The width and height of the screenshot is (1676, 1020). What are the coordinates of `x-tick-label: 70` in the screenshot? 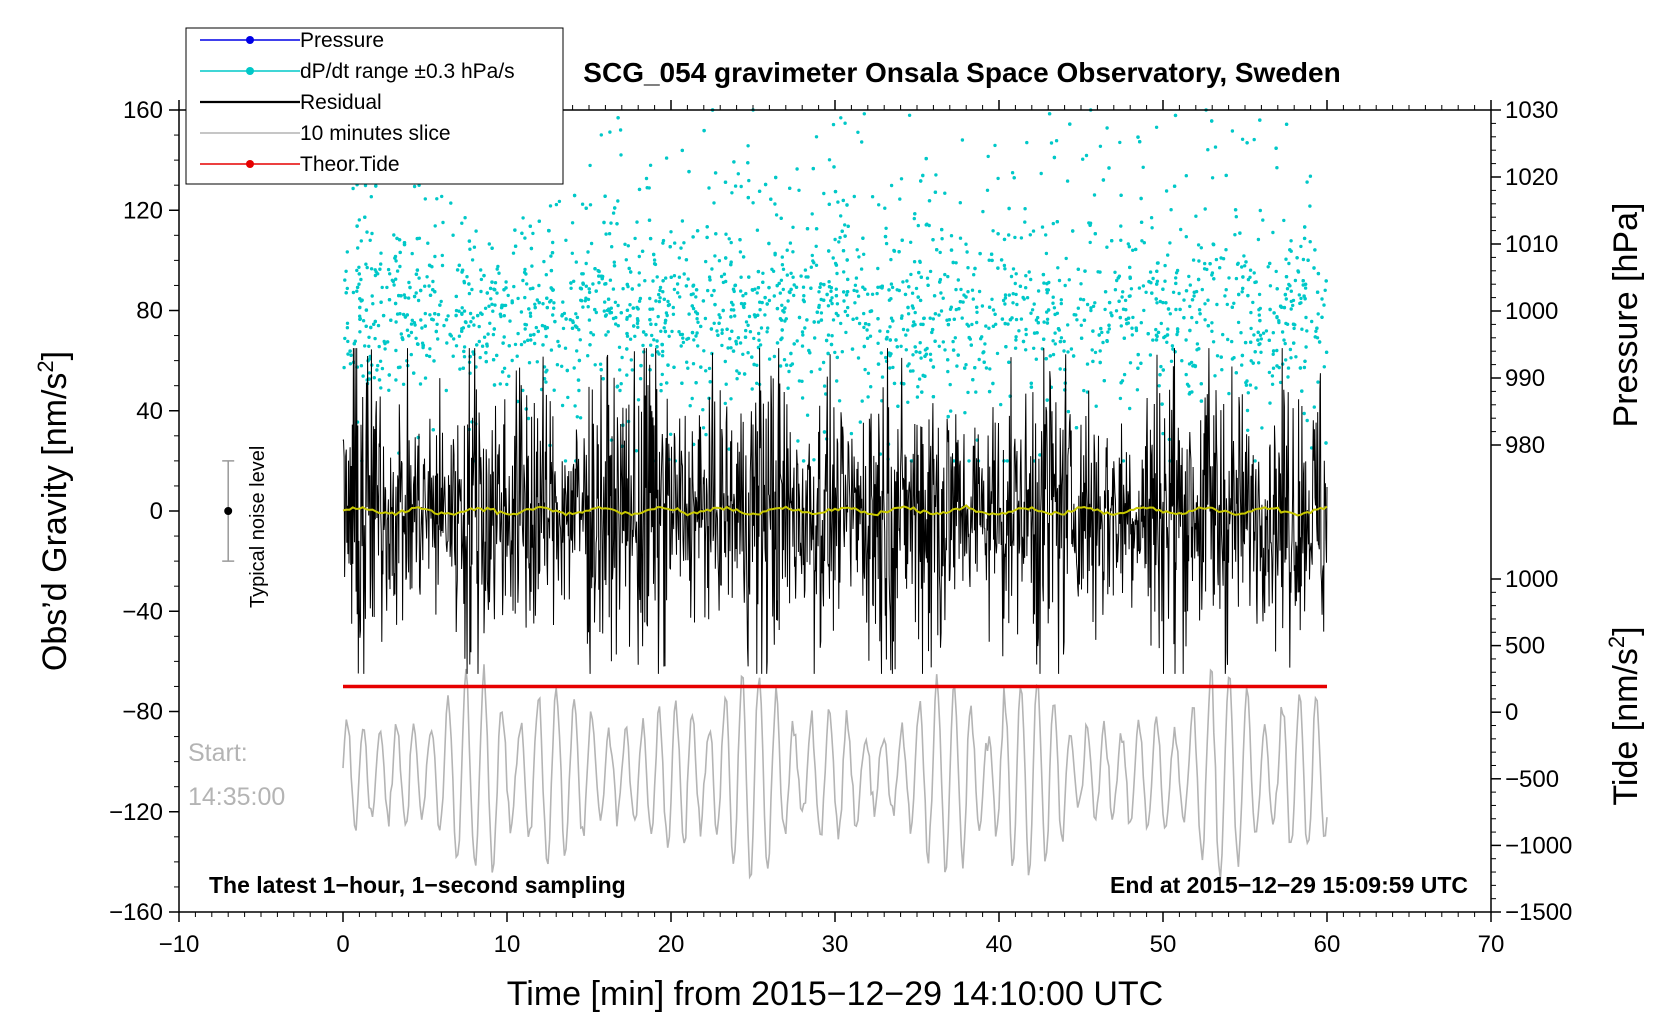 It's located at (1491, 944).